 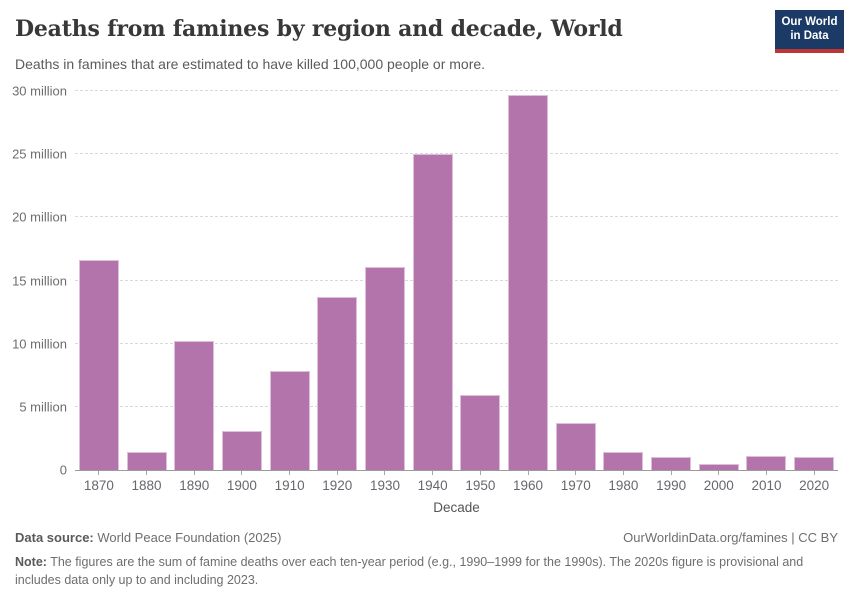 I want to click on x-tick-mark-1990, so click(x=671, y=473).